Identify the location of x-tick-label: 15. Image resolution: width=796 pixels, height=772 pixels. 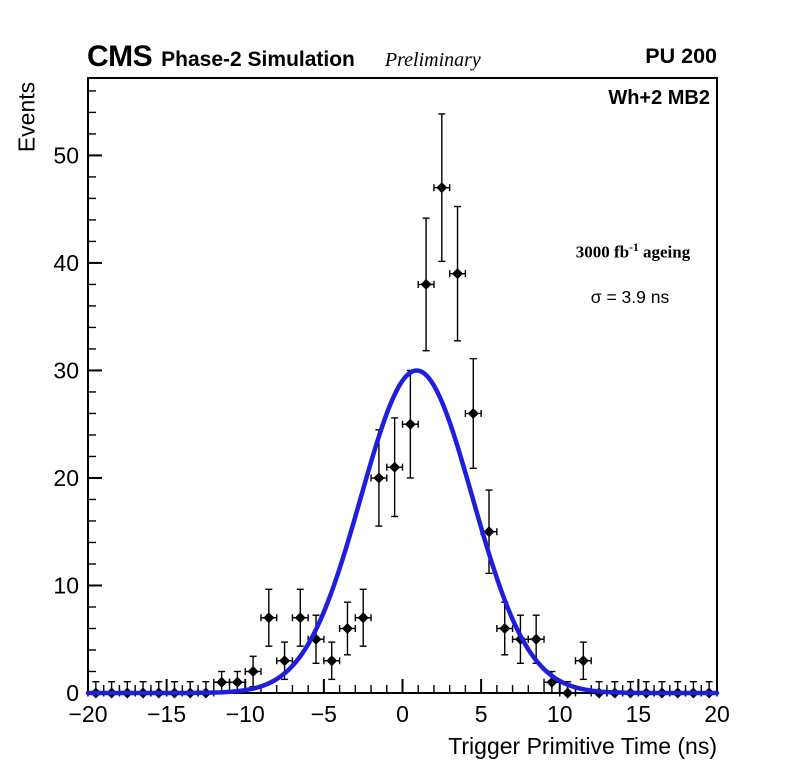
(639, 714).